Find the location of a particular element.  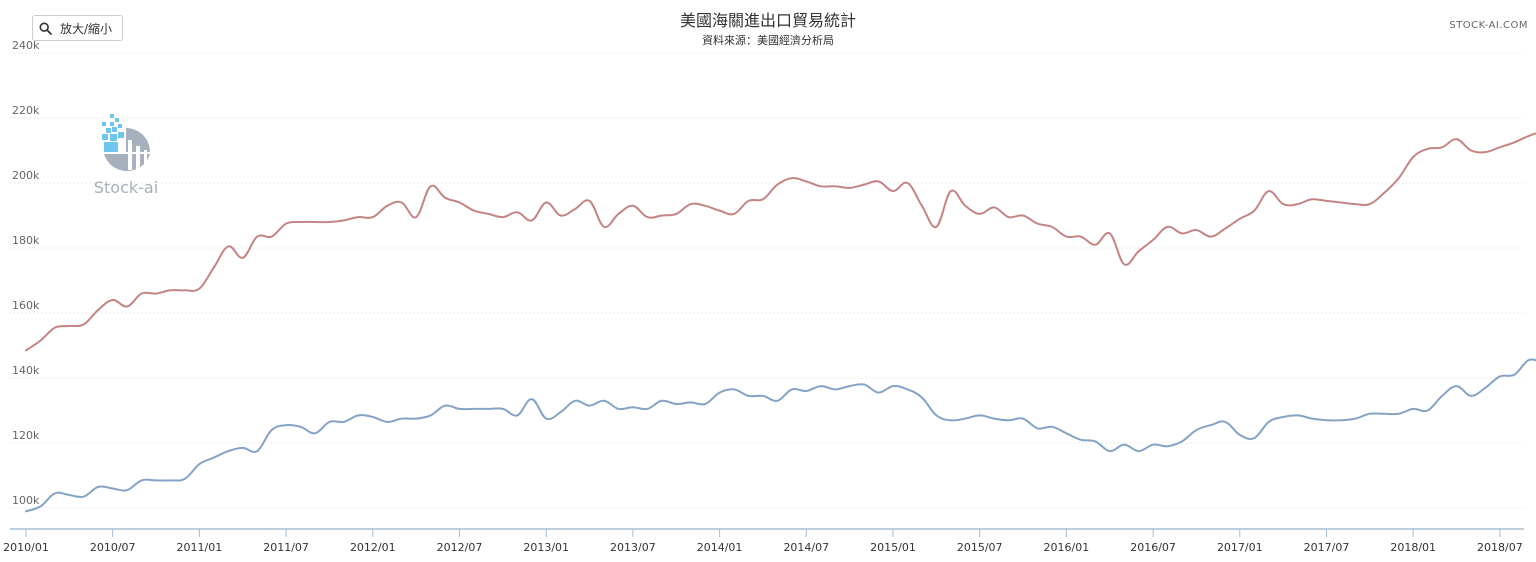

zoom-button: 放大/縮小 is located at coordinates (77, 28).